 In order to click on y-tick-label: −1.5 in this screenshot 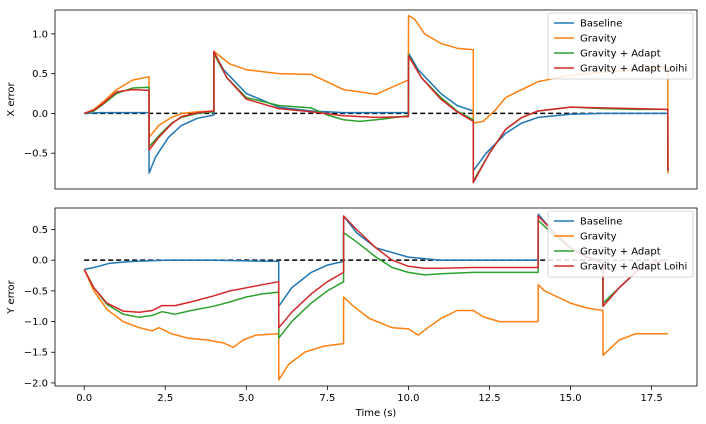, I will do `click(36, 353)`.